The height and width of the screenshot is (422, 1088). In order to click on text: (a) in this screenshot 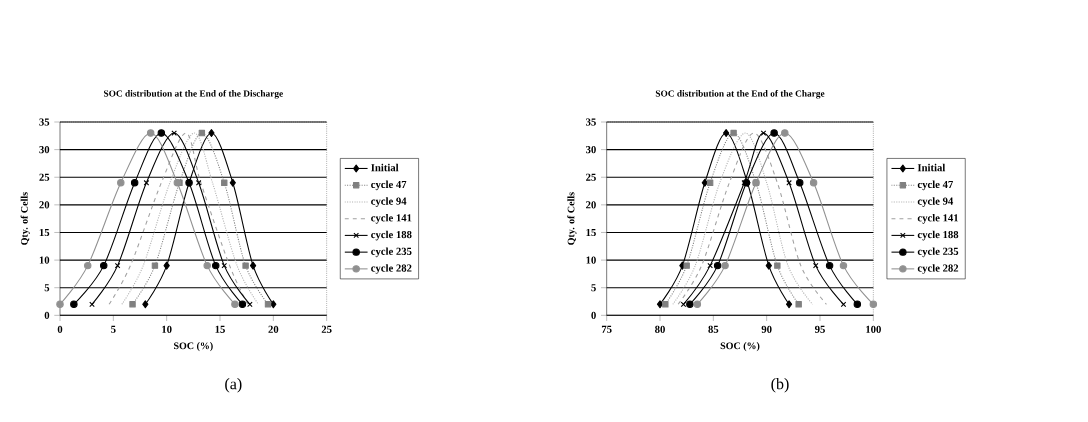, I will do `click(233, 385)`.